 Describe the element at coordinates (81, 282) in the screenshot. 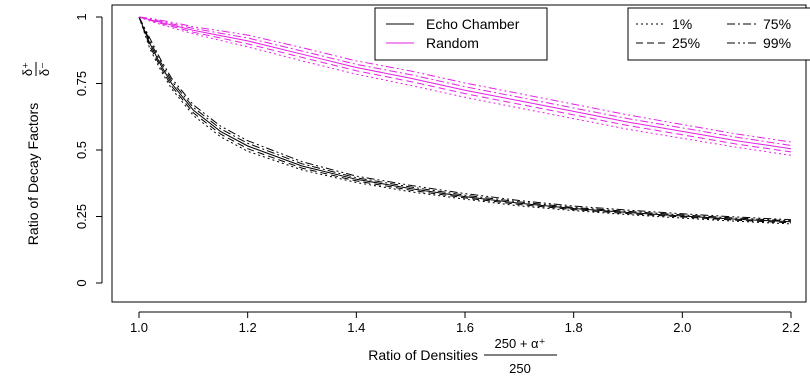

I see `y-tick-label: 0` at that location.